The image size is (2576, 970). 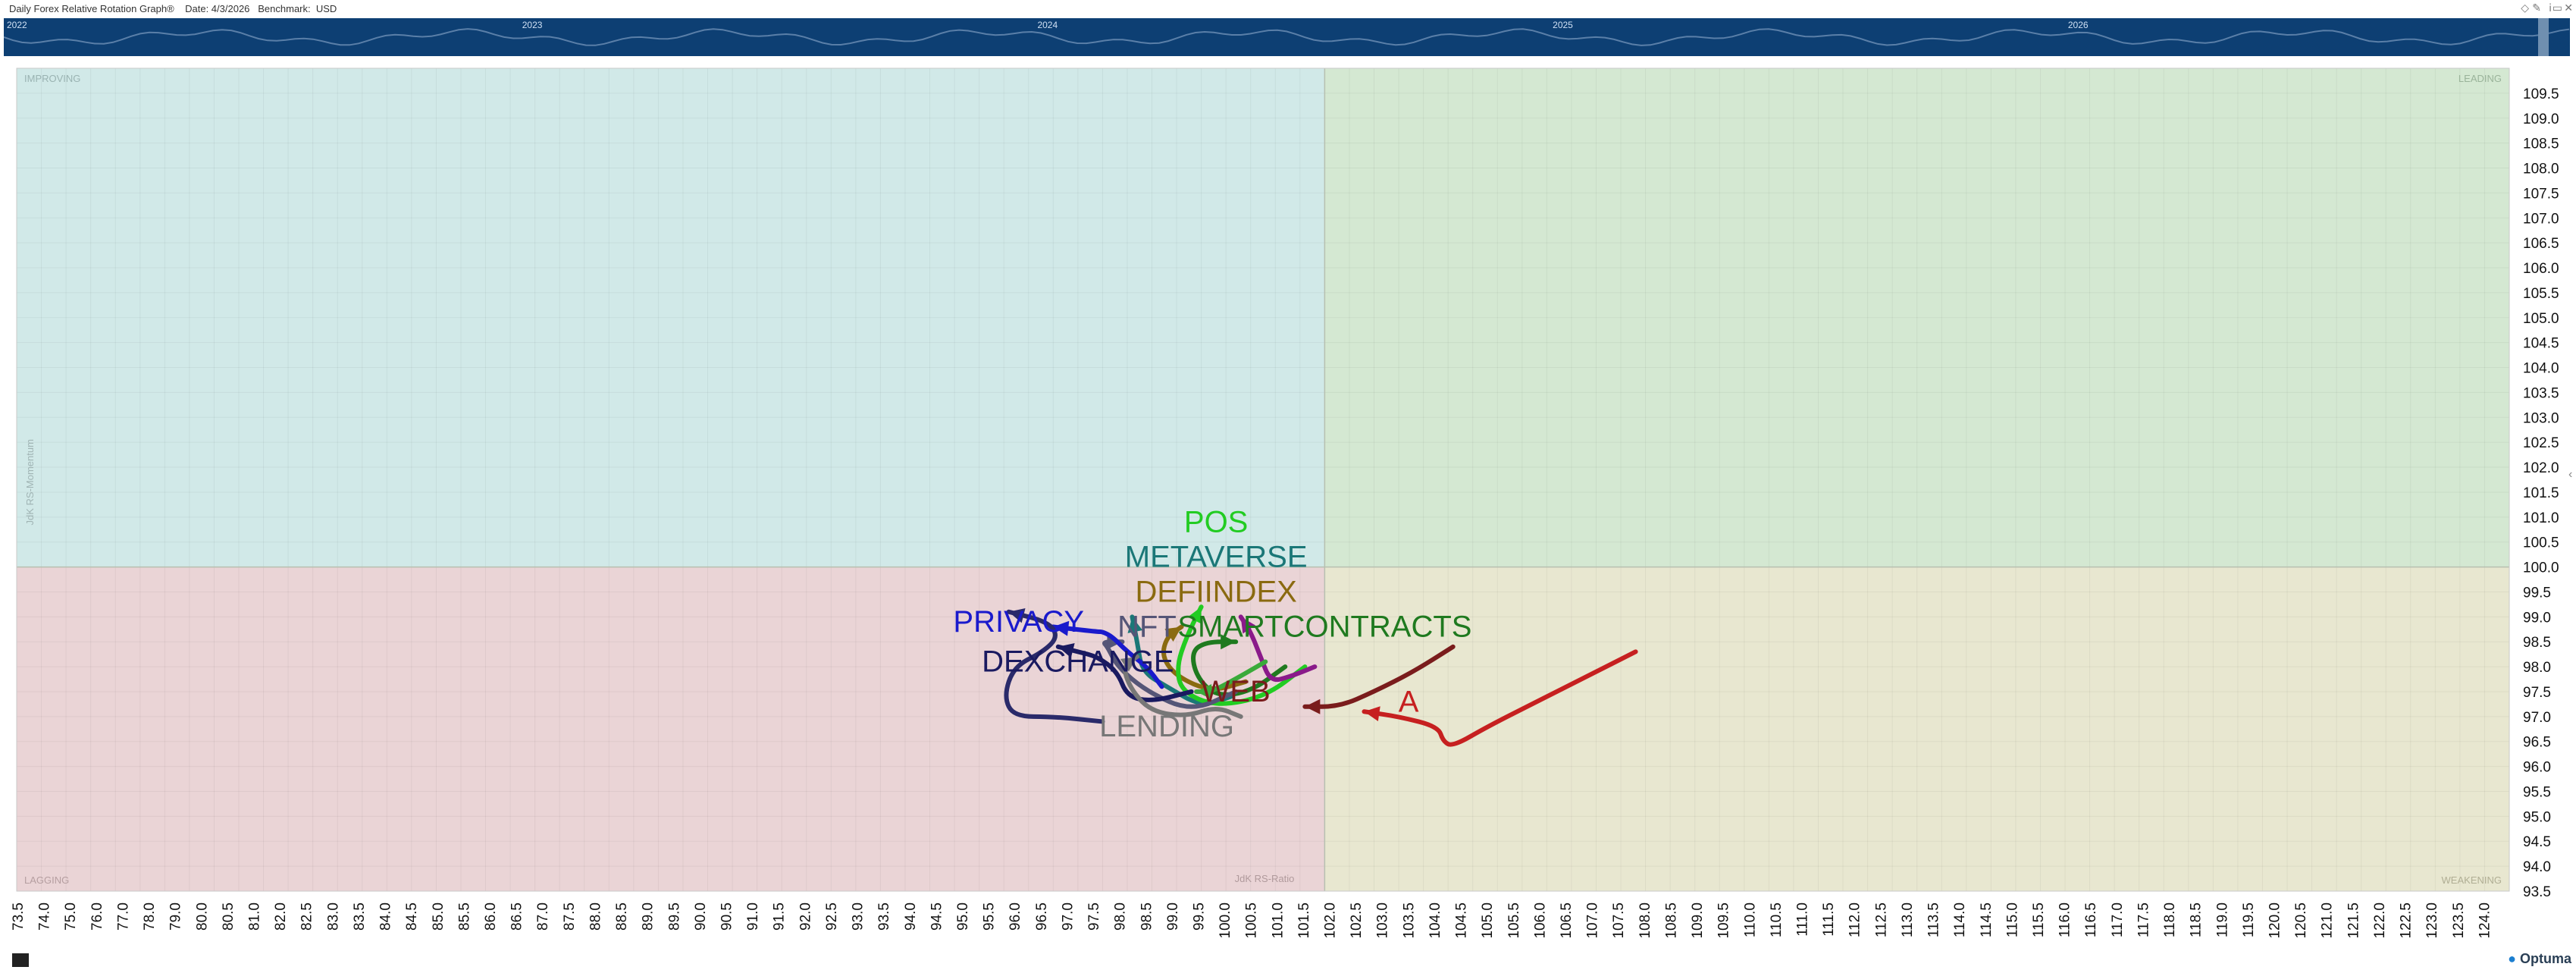 I want to click on series-label: WEB, so click(x=1236, y=691).